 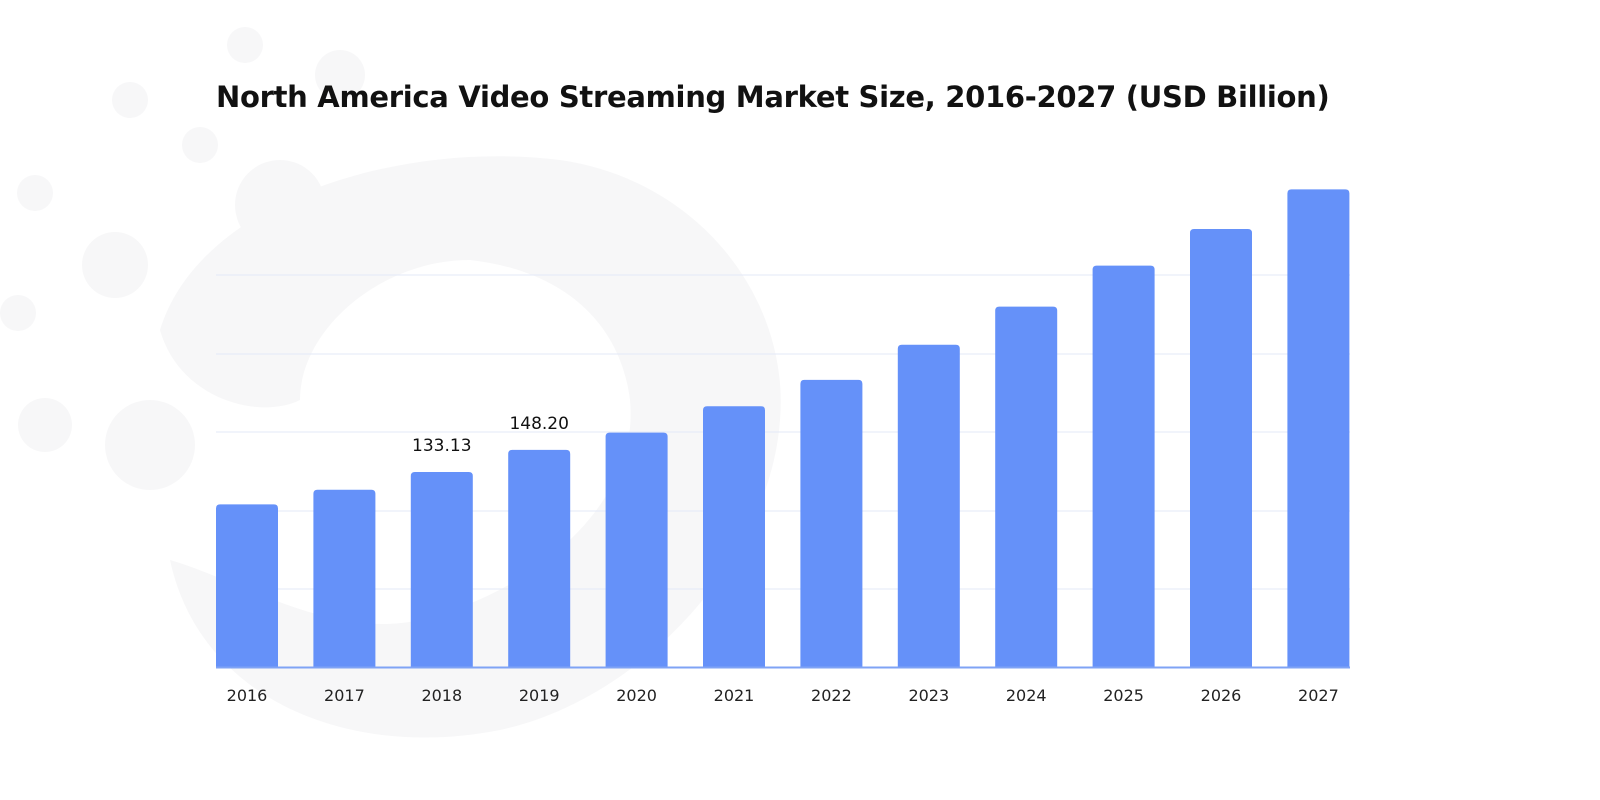 I want to click on x-tick-label-2016: 2016, so click(x=247, y=695).